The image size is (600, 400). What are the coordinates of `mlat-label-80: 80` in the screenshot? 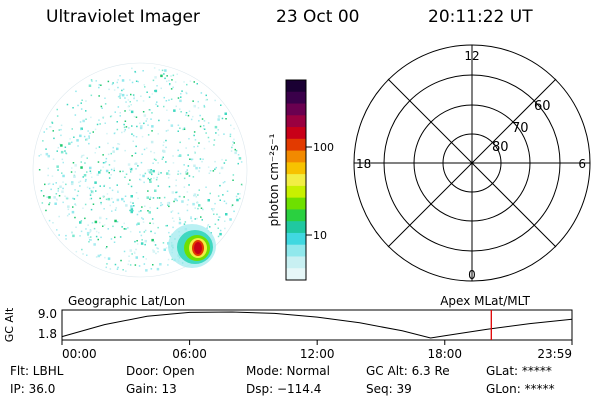 It's located at (500, 147).